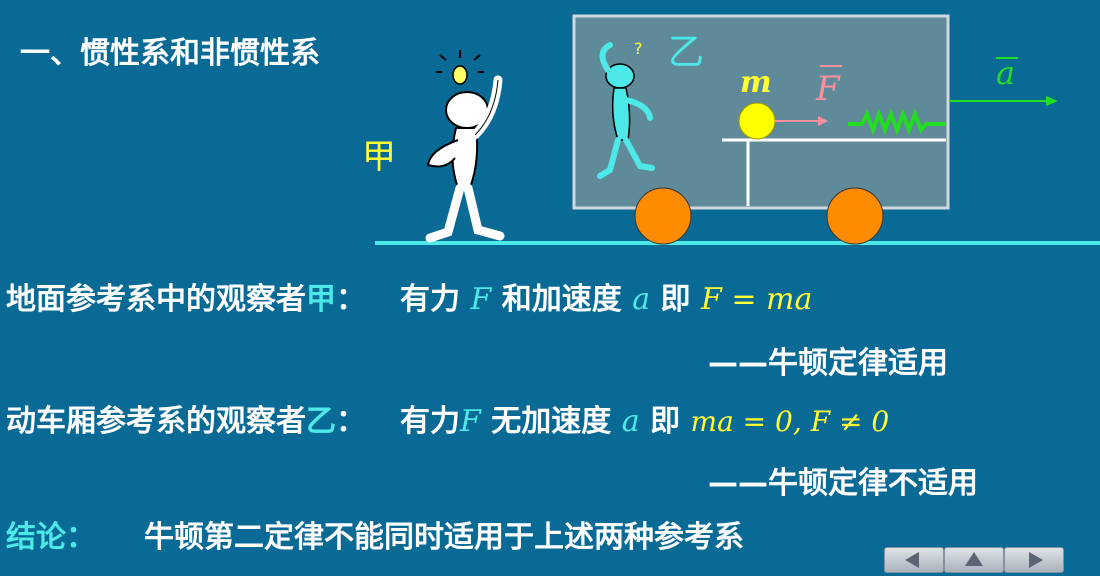  I want to click on question-mark: ?, so click(638, 48).